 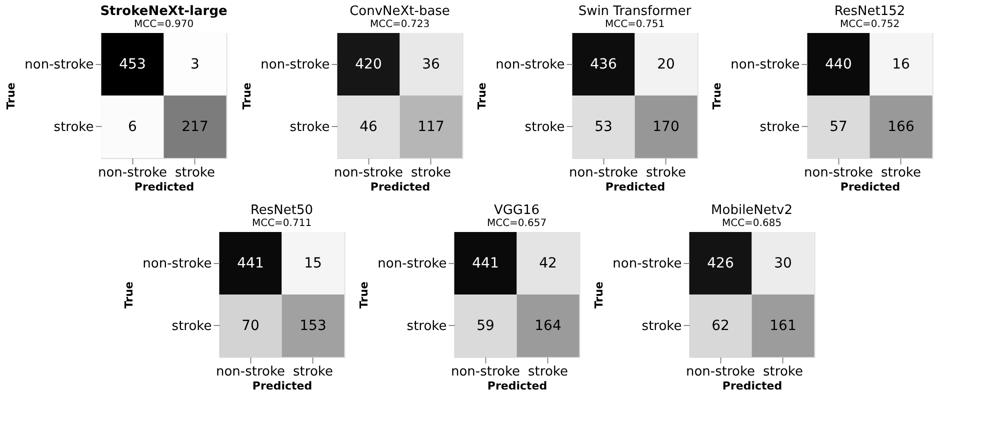 I want to click on data-label: 16, so click(x=901, y=64).